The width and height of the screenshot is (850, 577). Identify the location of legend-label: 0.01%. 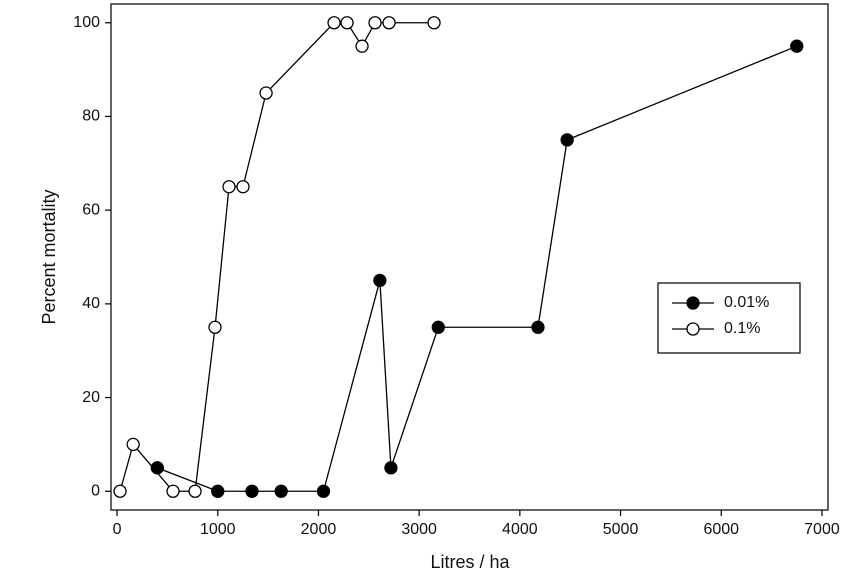
(746, 302).